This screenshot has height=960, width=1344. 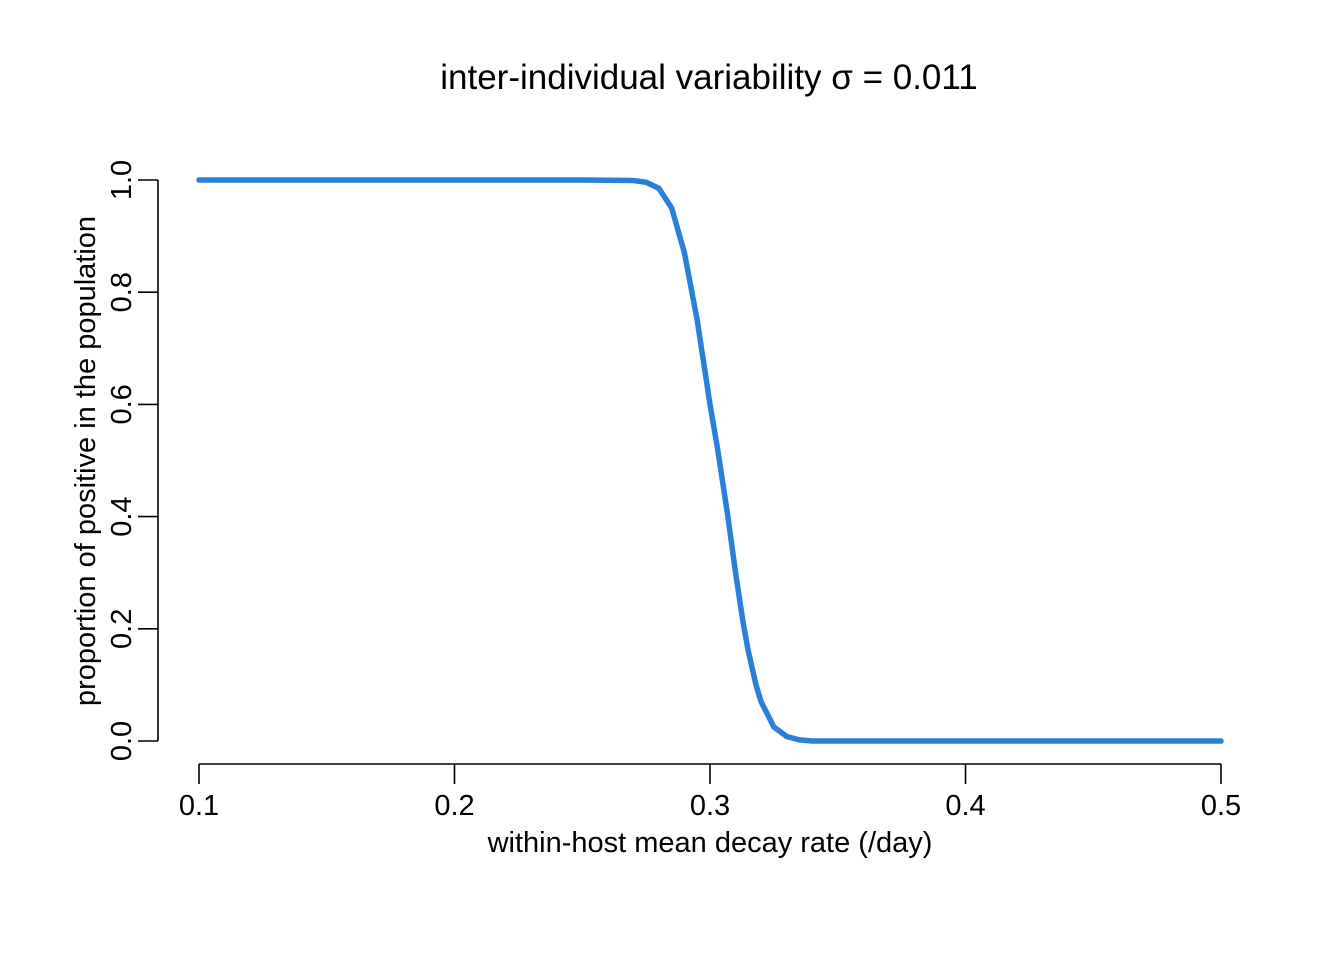 What do you see at coordinates (122, 292) in the screenshot?
I see `y-tick-label-4: 0.8` at bounding box center [122, 292].